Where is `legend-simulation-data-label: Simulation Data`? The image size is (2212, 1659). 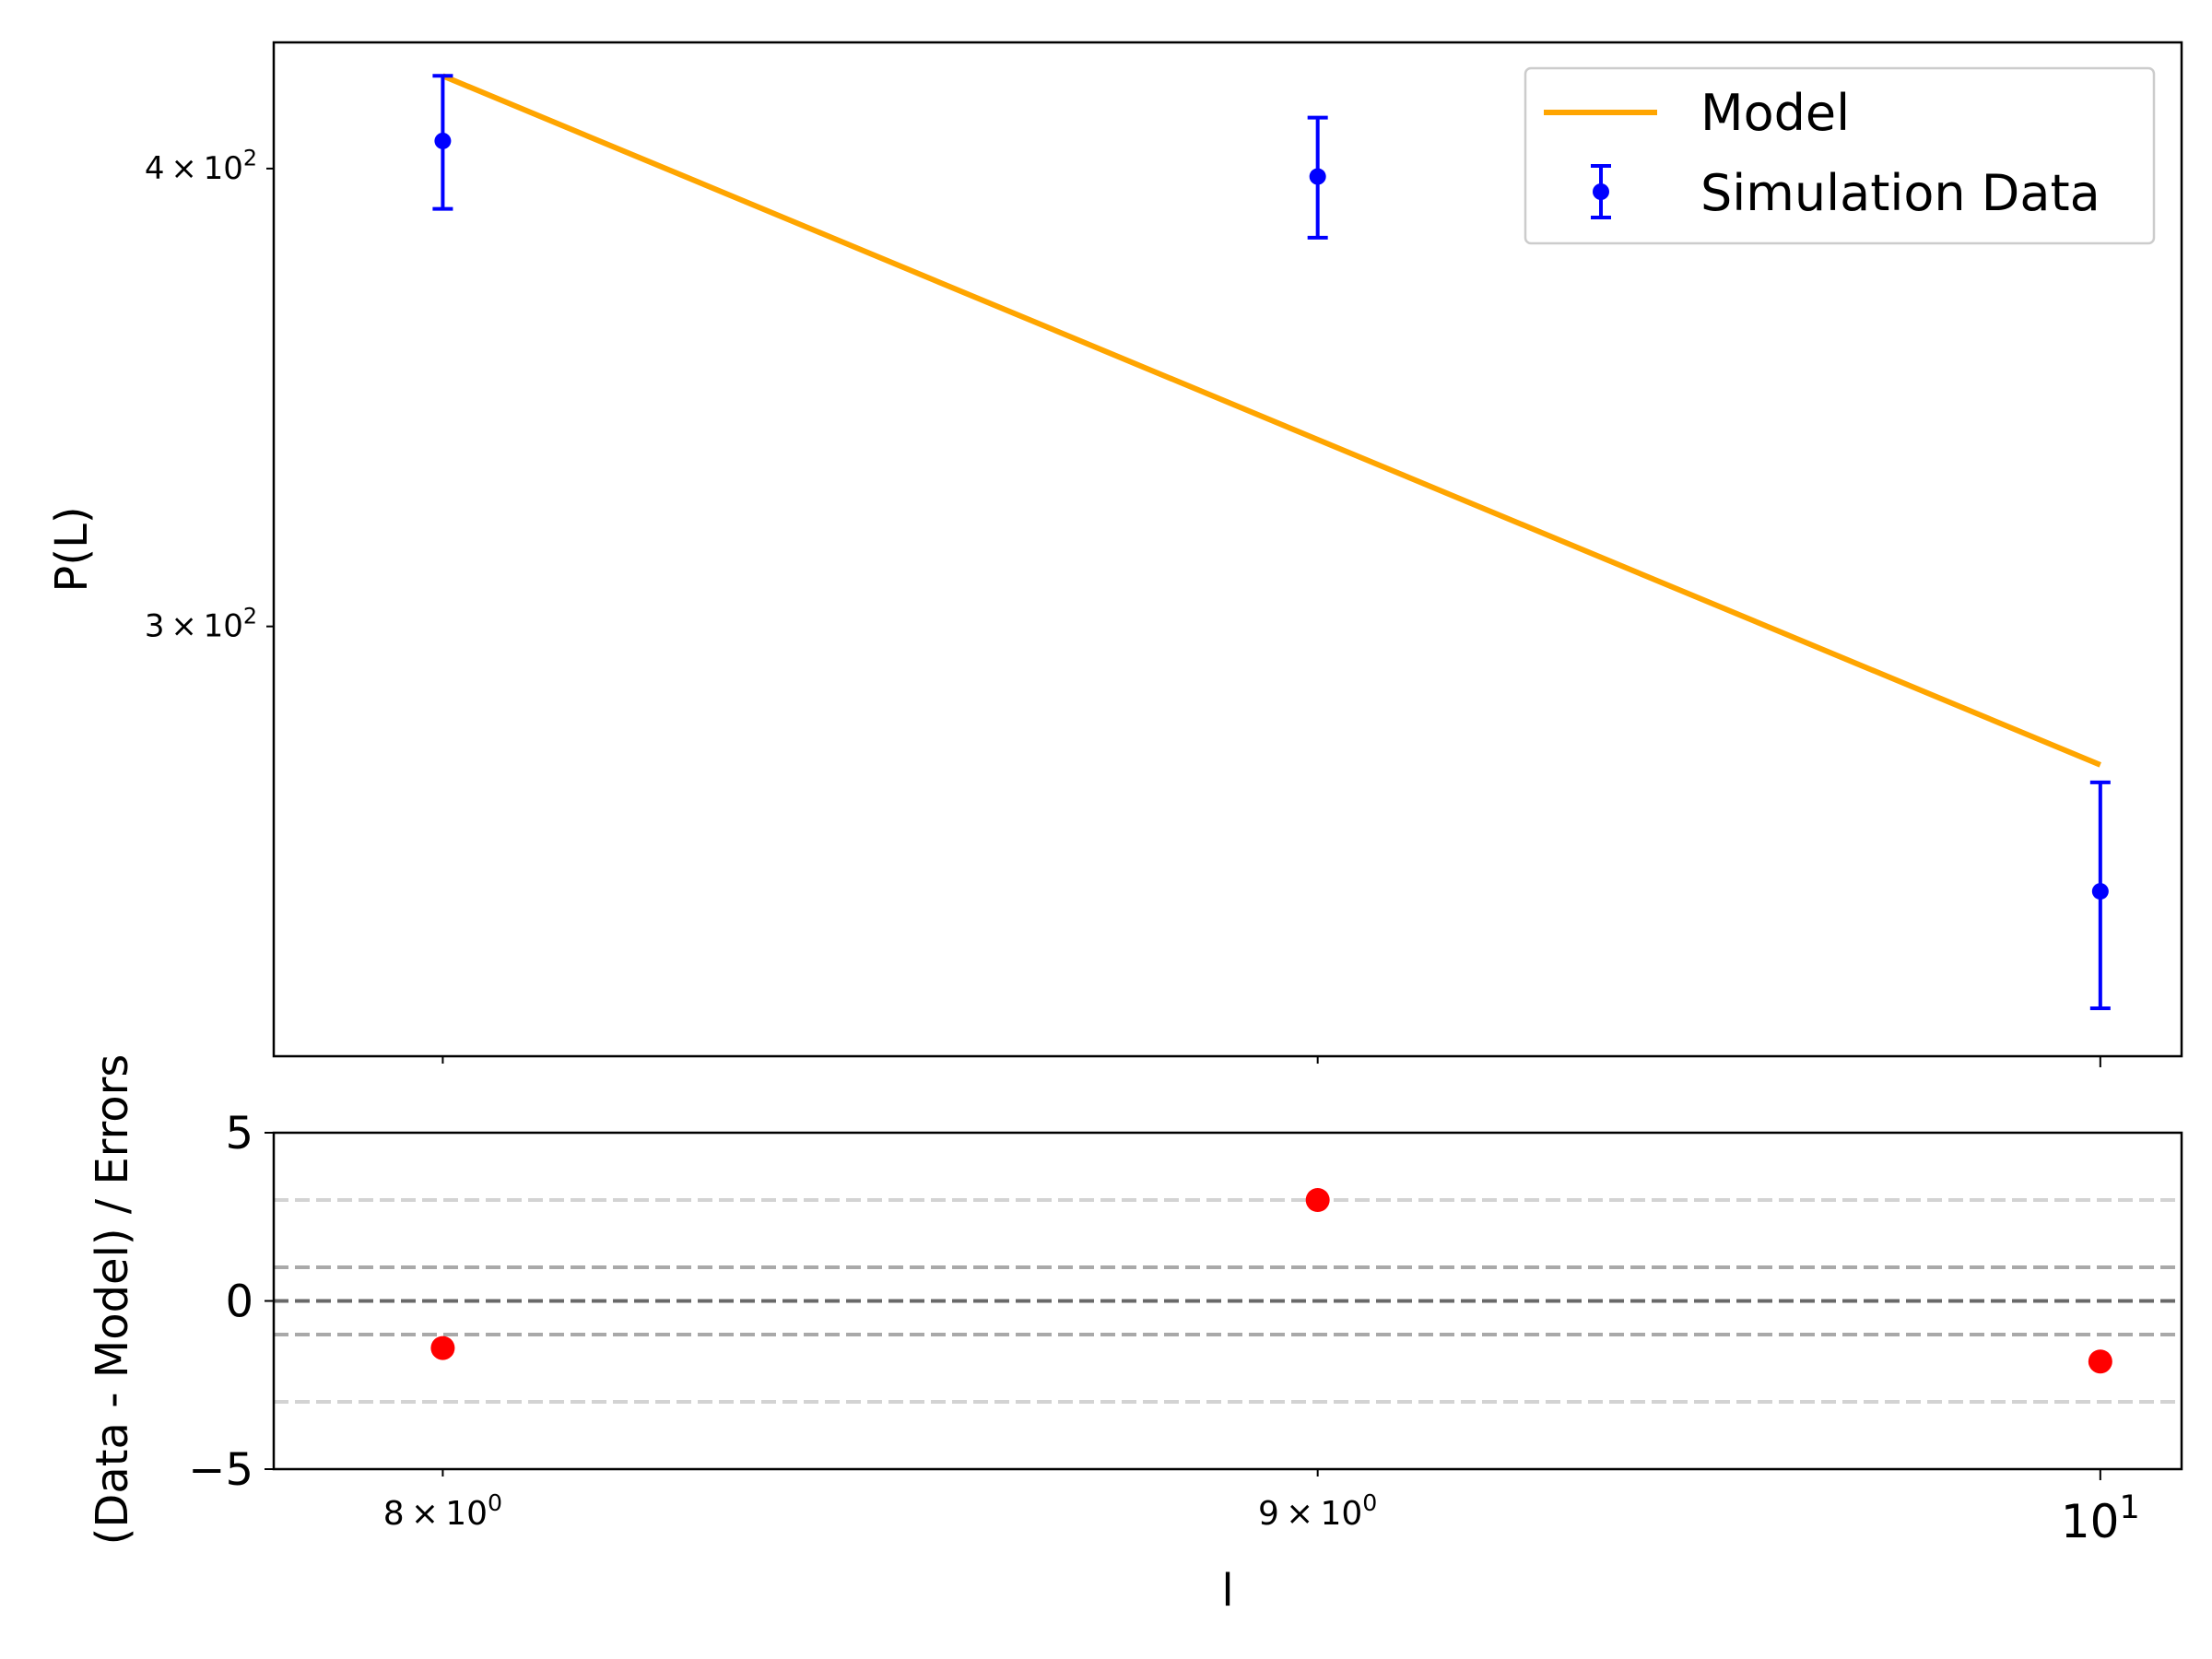
legend-simulation-data-label: Simulation Data is located at coordinates (1900, 193).